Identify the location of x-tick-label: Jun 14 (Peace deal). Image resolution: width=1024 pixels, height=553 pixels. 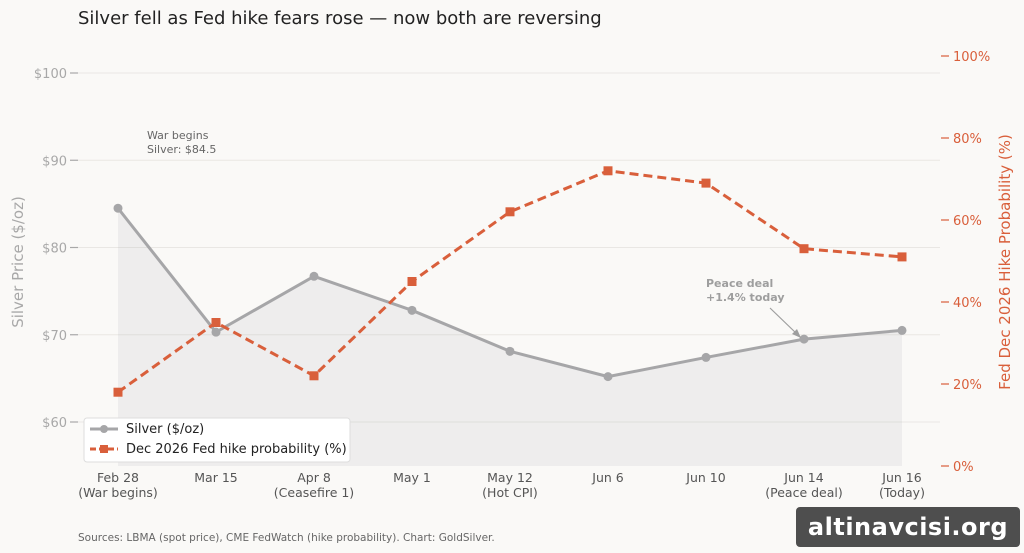
(804, 485).